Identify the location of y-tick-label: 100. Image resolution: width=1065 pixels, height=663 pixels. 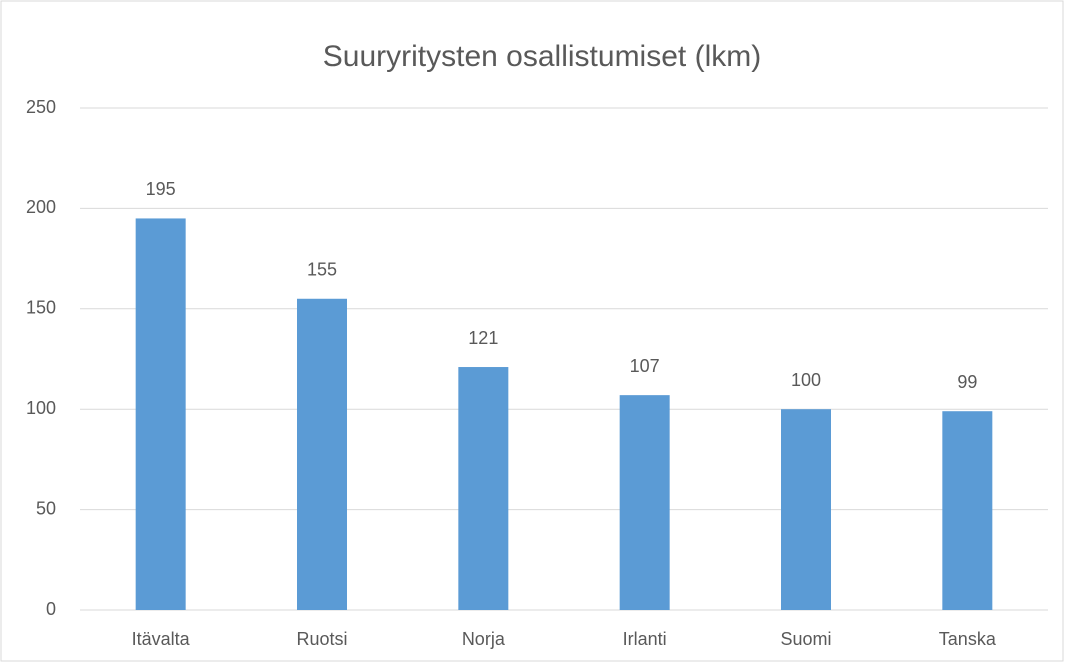
(41, 408).